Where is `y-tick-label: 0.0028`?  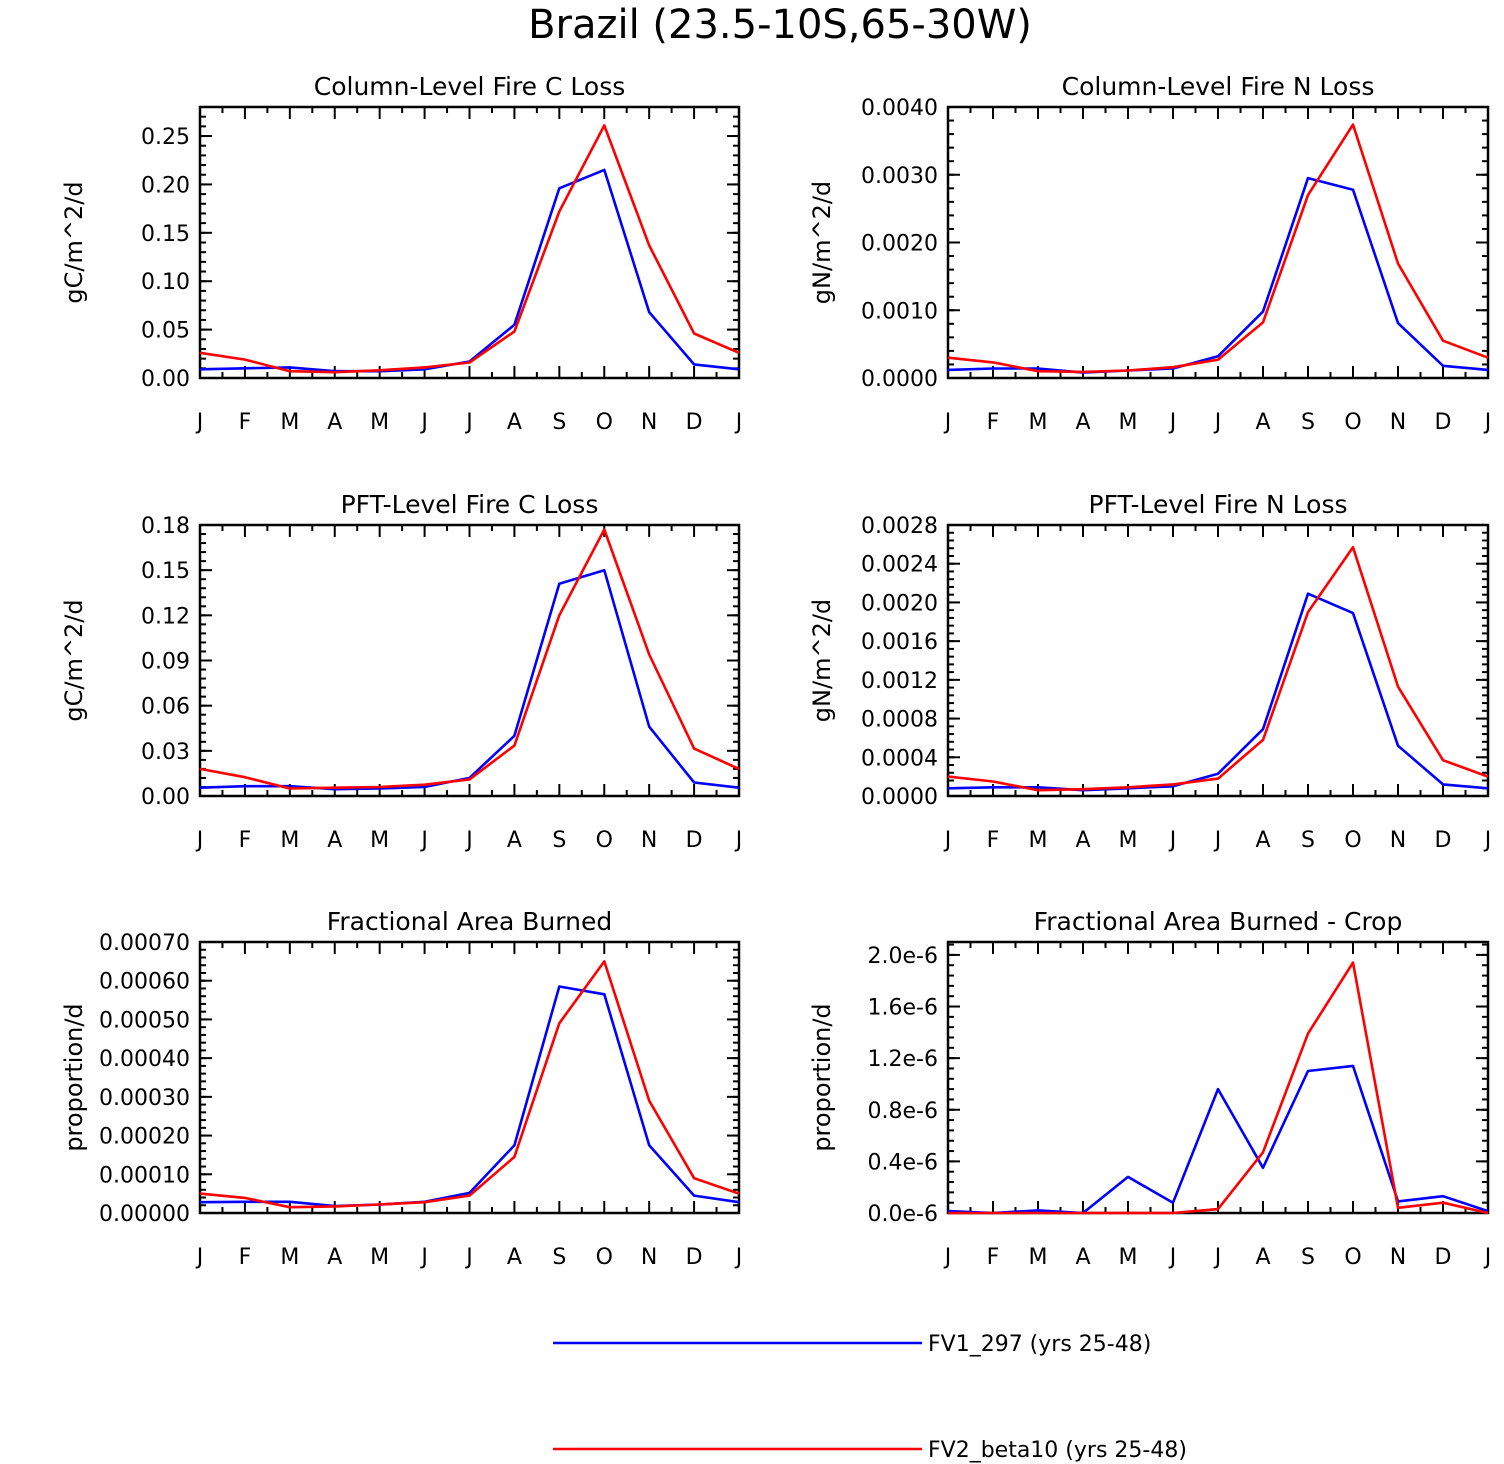 y-tick-label: 0.0028 is located at coordinates (899, 526).